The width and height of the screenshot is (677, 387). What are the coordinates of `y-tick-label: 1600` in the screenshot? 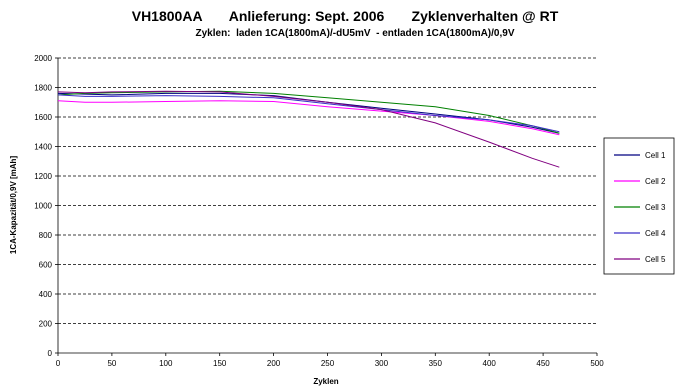 It's located at (43, 117).